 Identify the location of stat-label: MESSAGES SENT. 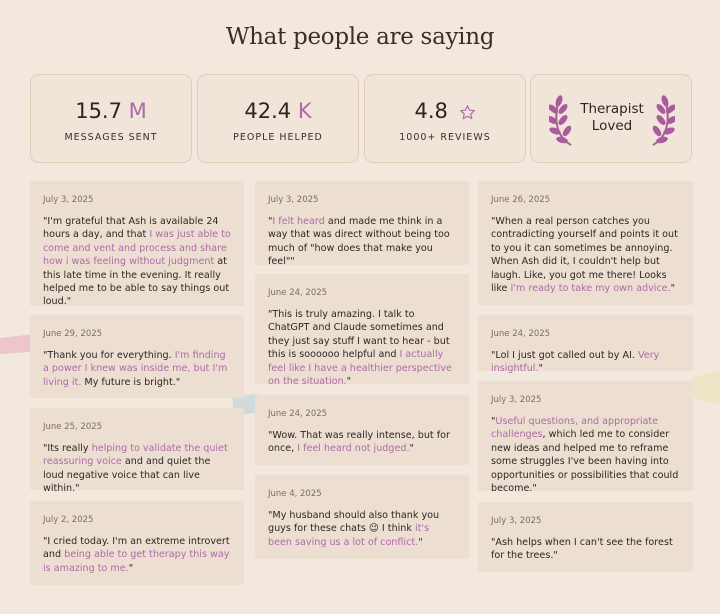
(111, 137).